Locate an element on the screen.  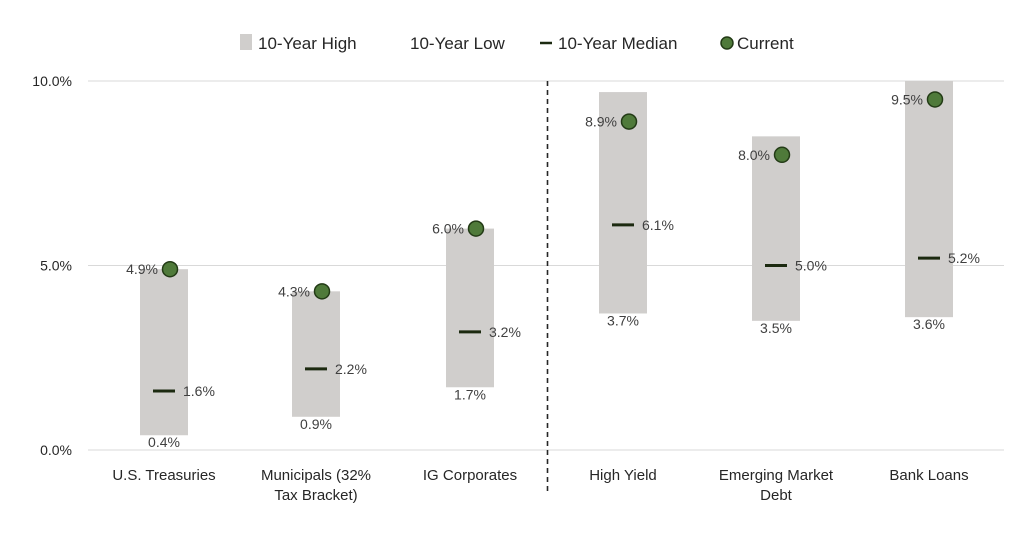
low-label: 1.7% is located at coordinates (470, 394).